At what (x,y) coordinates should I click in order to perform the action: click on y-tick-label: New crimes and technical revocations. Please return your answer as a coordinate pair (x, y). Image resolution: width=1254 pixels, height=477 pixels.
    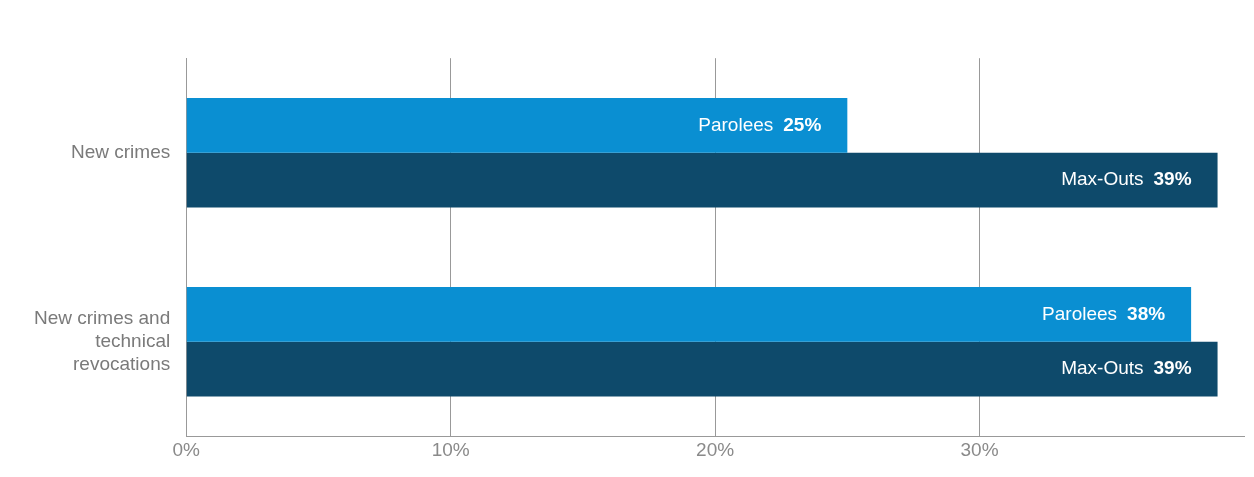
    Looking at the image, I should click on (102, 340).